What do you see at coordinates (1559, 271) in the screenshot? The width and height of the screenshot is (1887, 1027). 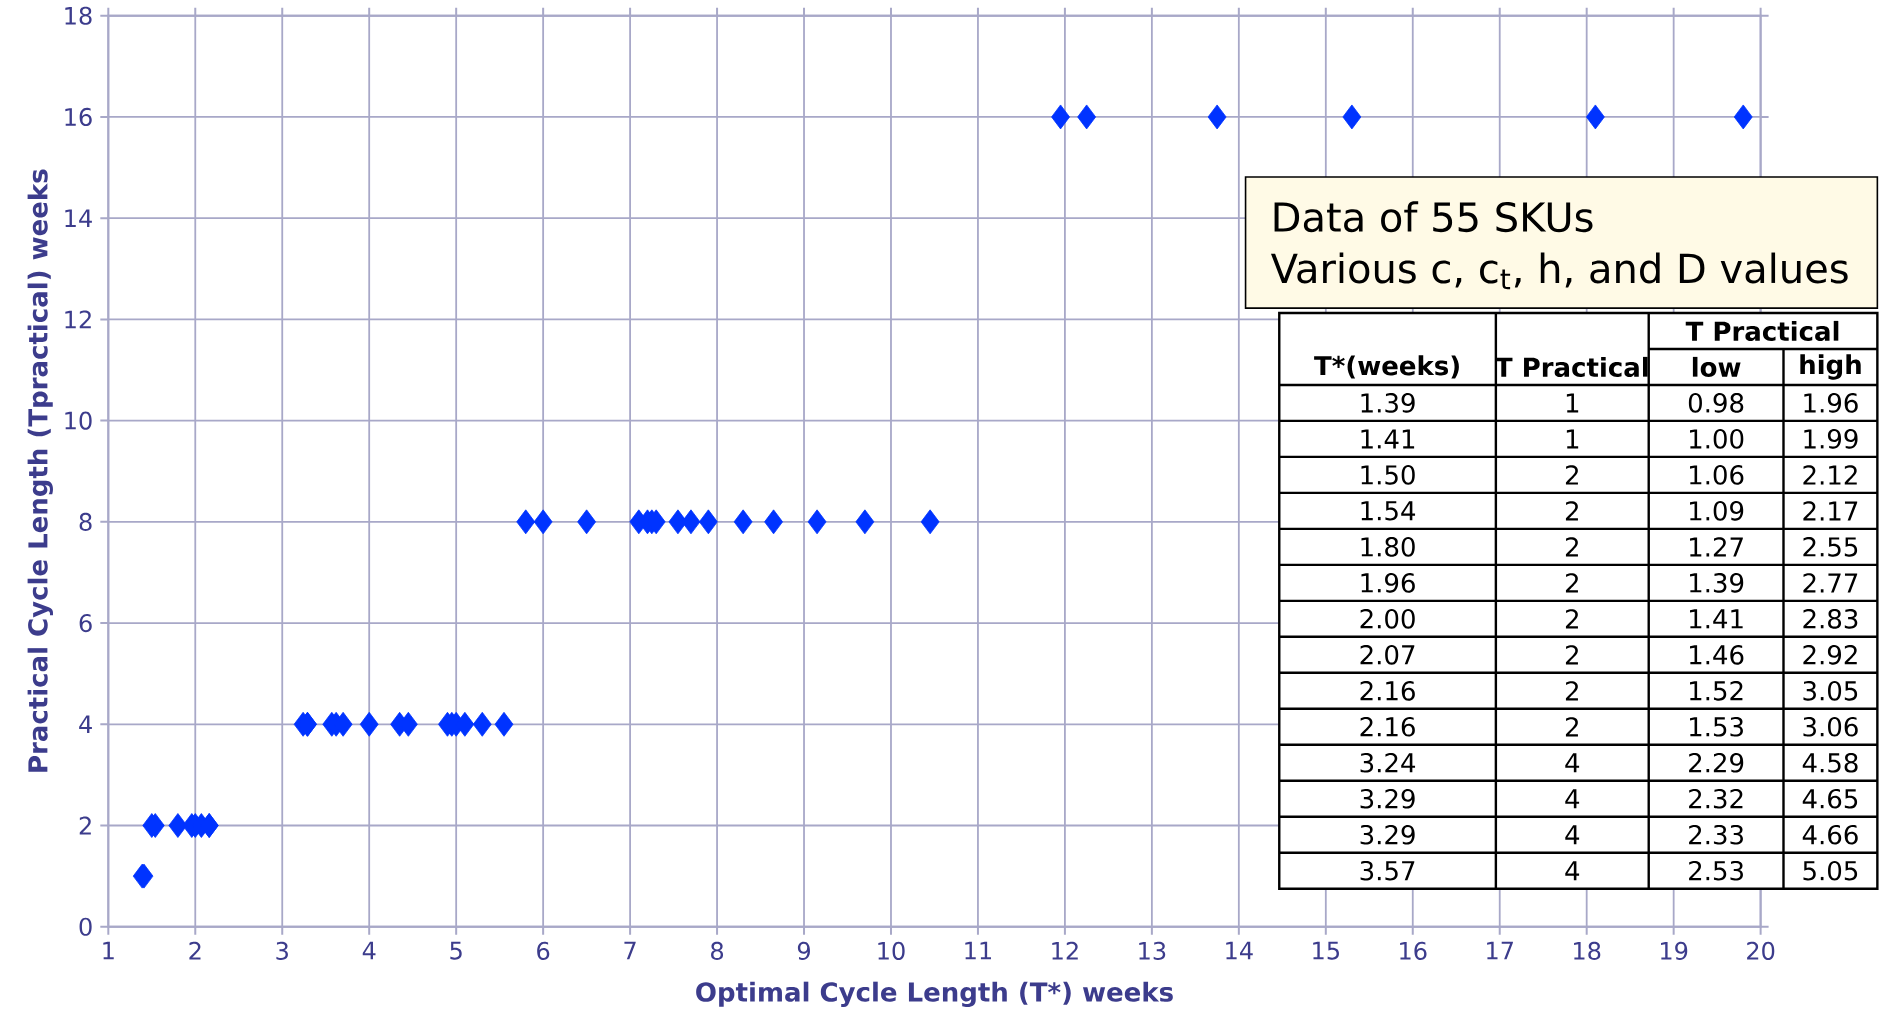 I see `annotation: Various c, c$_{t}$, h, and D values` at bounding box center [1559, 271].